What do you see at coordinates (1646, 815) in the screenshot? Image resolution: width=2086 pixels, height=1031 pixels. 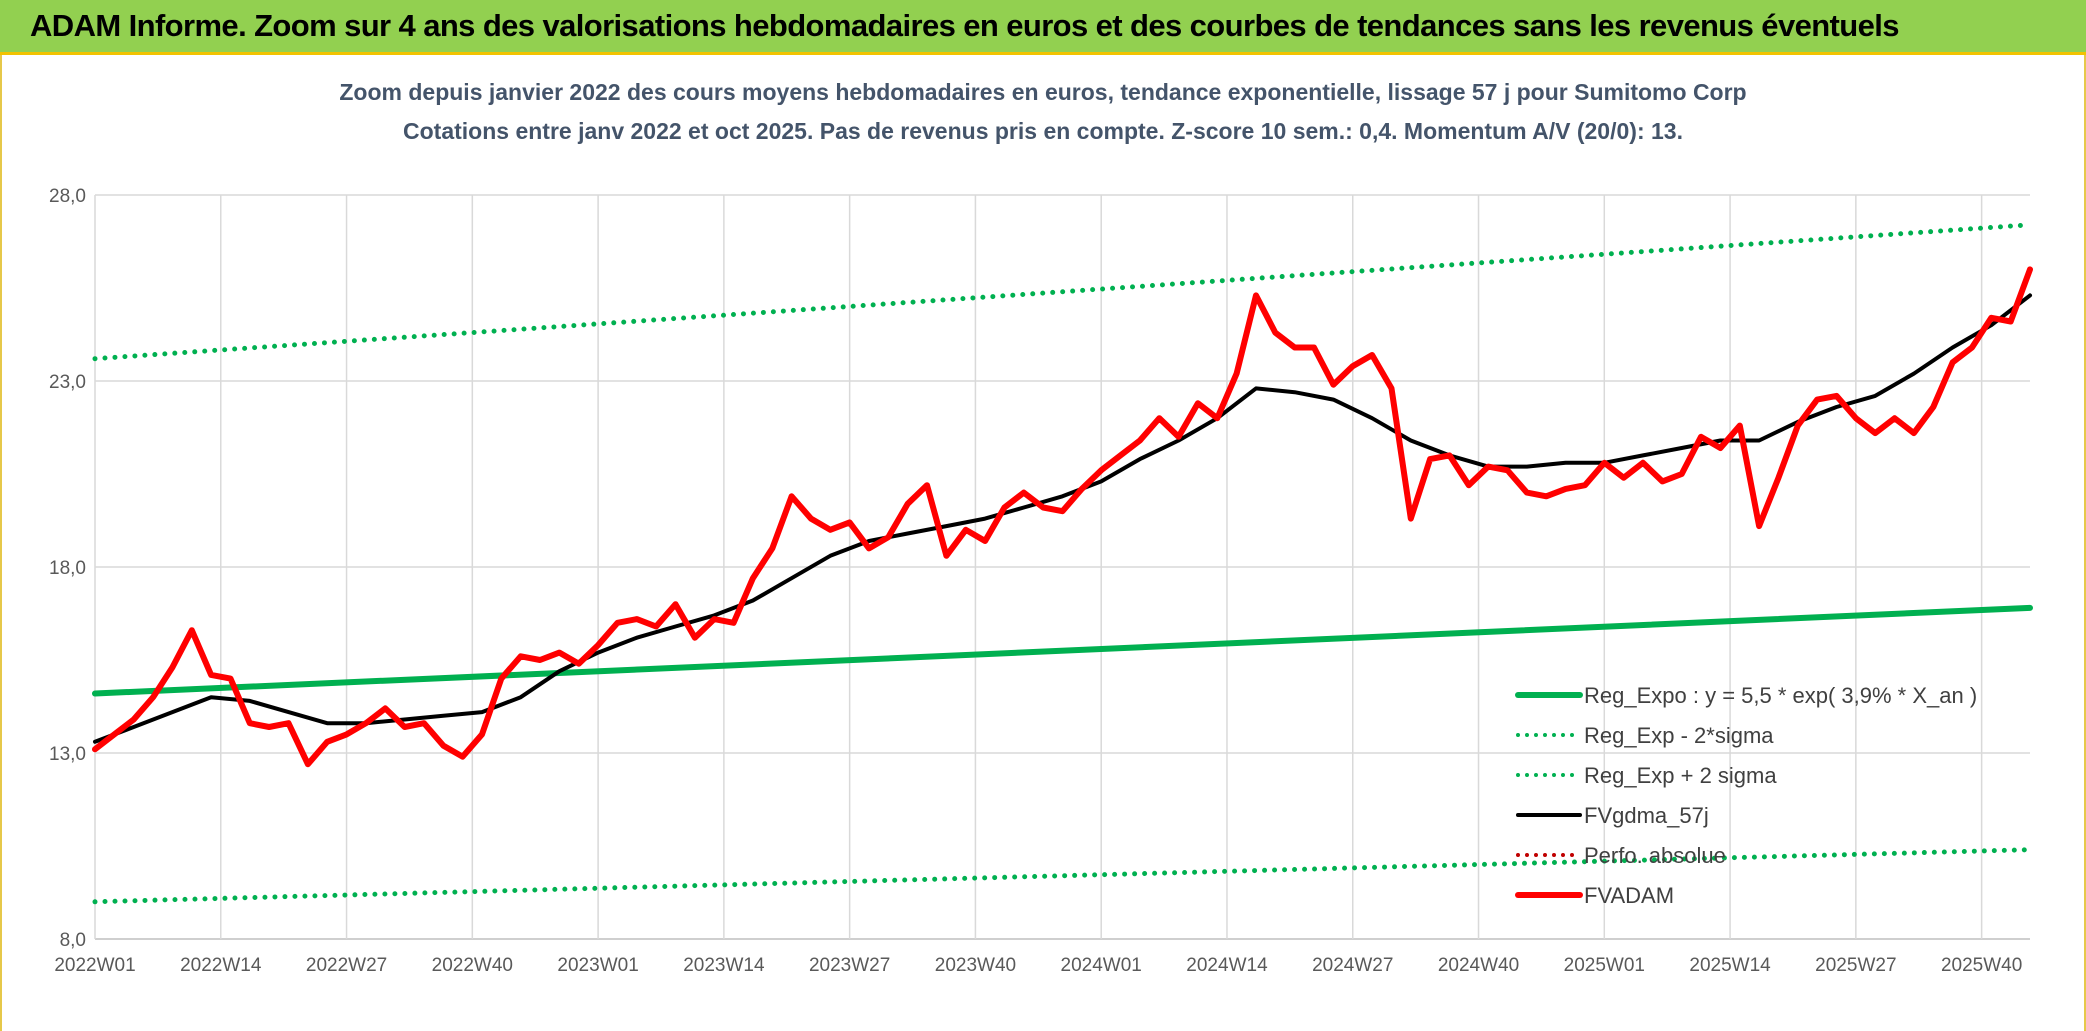 I see `legend-label: FVgdma_57j` at bounding box center [1646, 815].